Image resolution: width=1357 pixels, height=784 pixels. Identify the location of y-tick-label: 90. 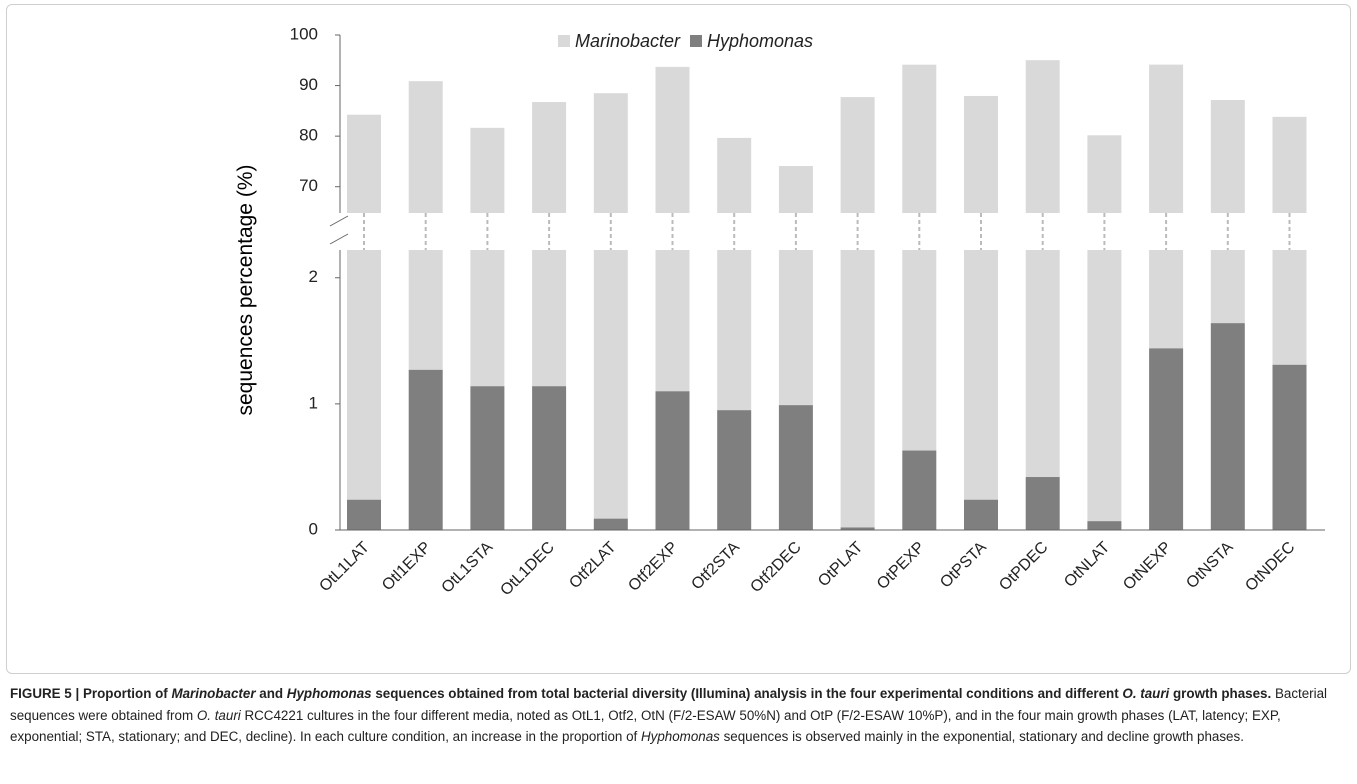
(308, 84).